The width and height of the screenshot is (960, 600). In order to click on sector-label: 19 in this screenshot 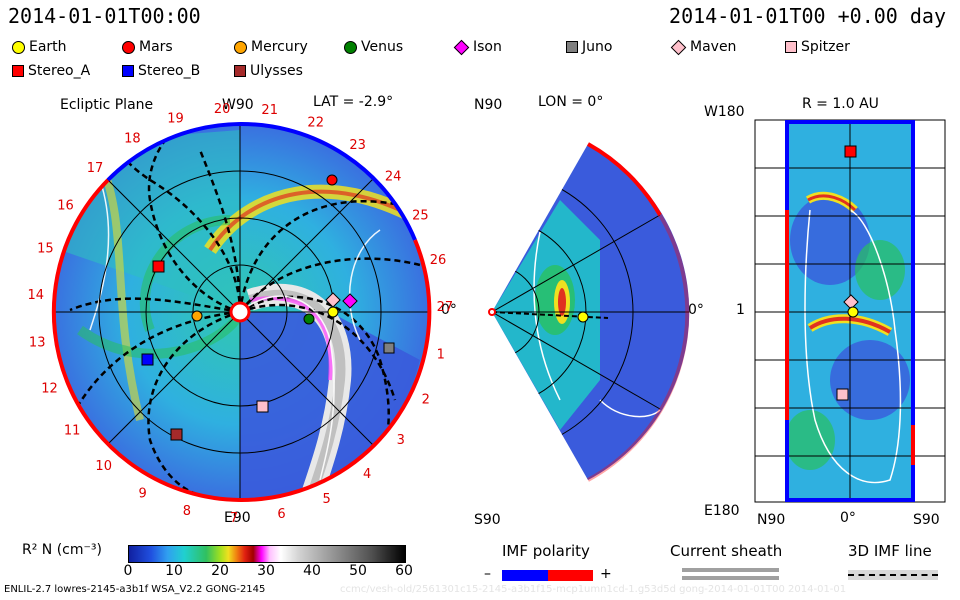, I will do `click(175, 118)`.